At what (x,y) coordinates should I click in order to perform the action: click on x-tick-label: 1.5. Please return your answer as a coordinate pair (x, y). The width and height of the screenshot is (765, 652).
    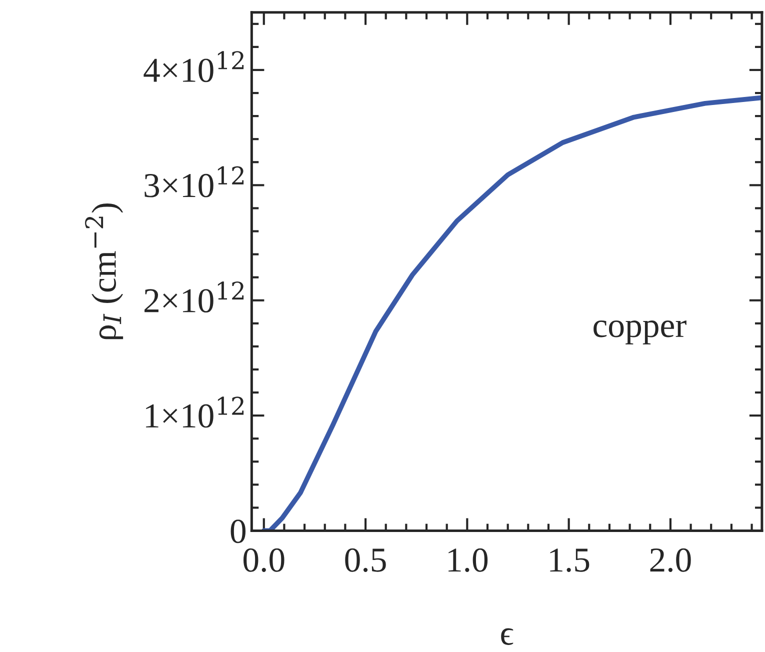
    Looking at the image, I should click on (570, 560).